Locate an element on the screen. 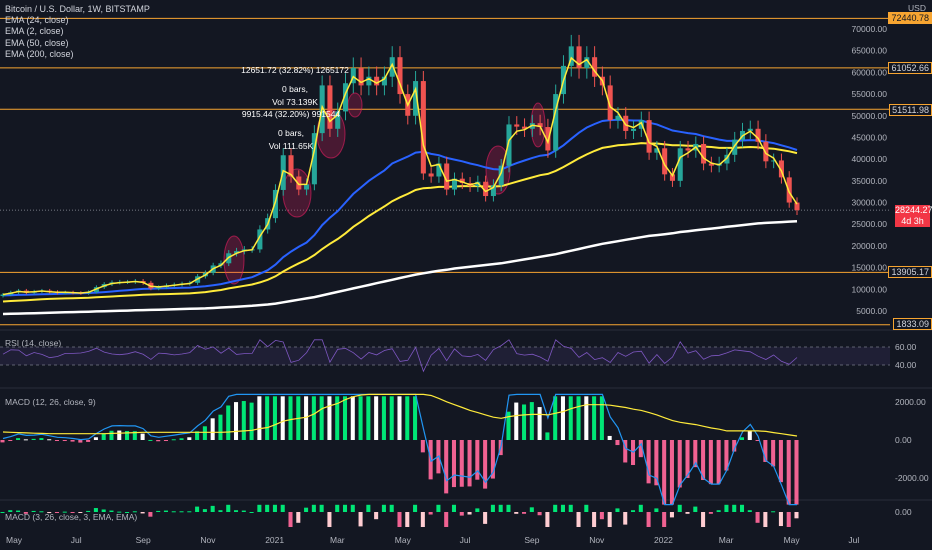 Image resolution: width=932 pixels, height=550 pixels. x-tick-label: Nov is located at coordinates (597, 540).